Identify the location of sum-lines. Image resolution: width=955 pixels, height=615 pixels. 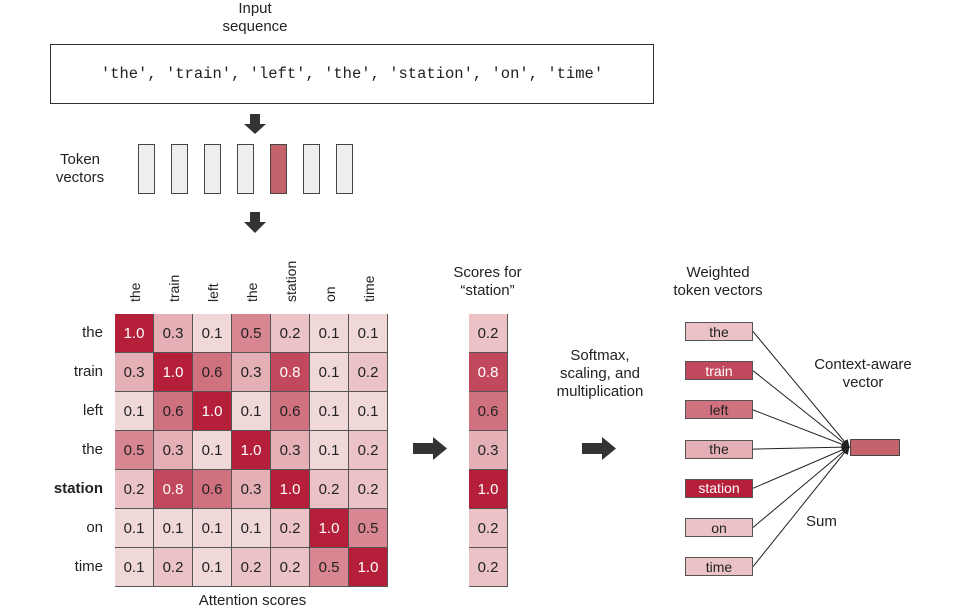
(801, 449).